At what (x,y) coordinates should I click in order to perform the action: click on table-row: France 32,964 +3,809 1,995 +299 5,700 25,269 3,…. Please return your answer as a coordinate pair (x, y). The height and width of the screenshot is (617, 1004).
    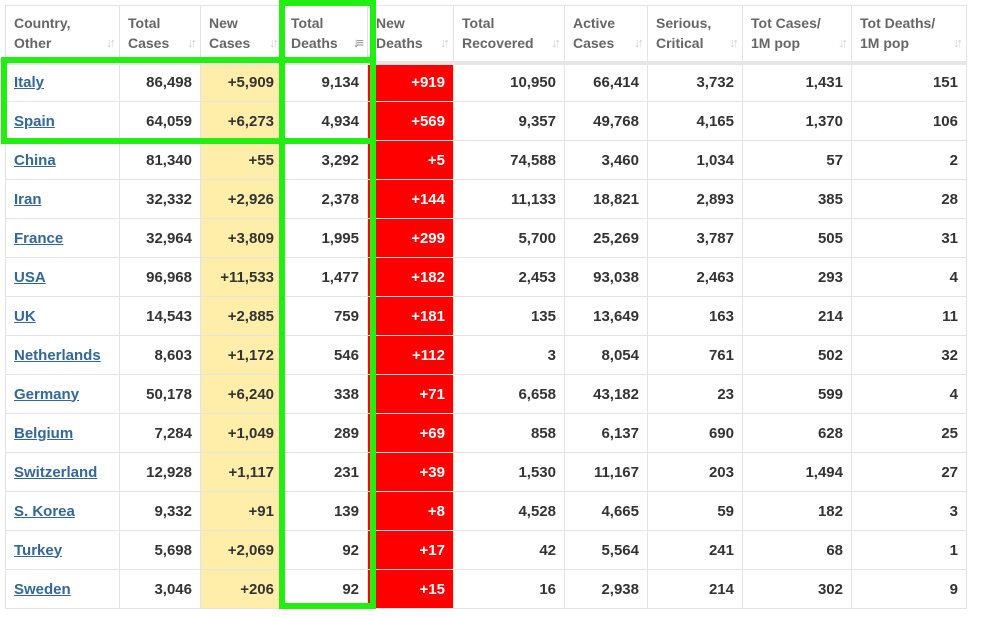
    Looking at the image, I should click on (486, 238).